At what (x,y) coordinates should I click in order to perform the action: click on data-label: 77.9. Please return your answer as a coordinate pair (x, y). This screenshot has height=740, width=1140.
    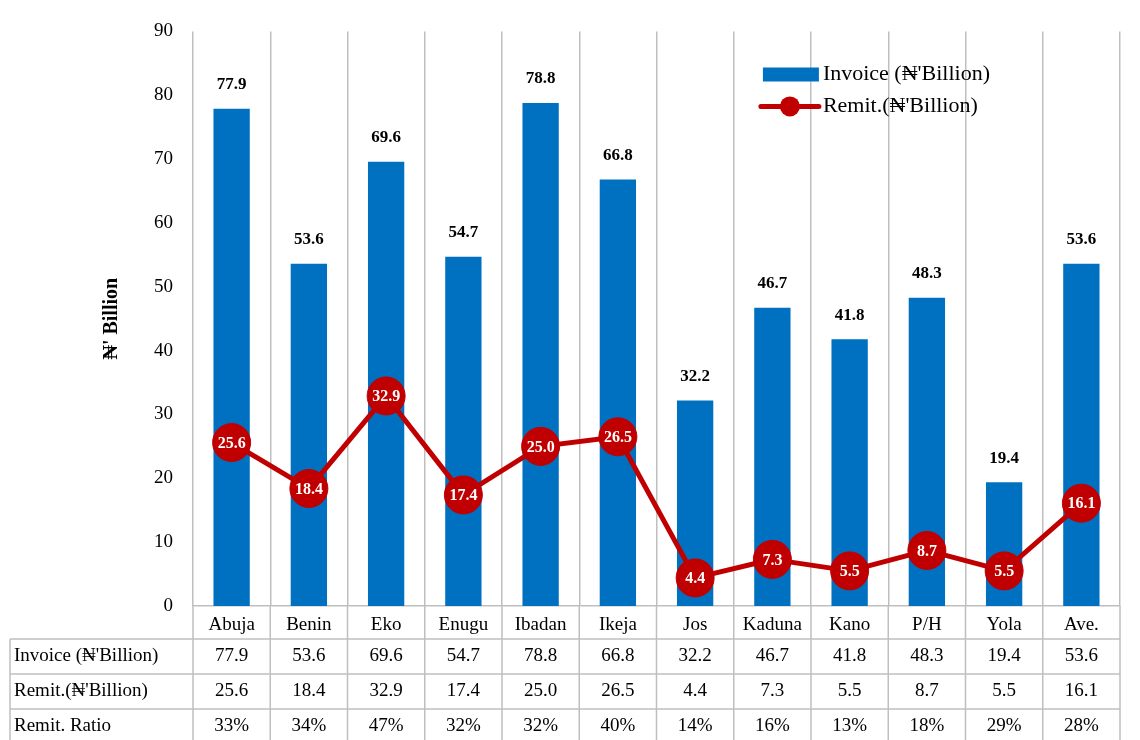
    Looking at the image, I should click on (232, 655).